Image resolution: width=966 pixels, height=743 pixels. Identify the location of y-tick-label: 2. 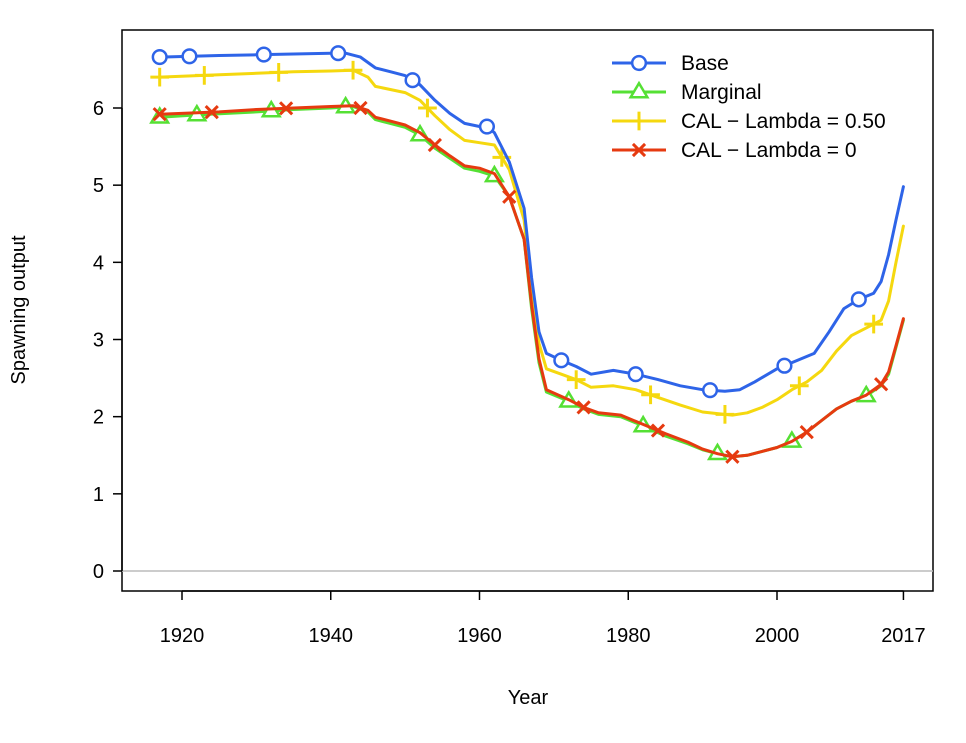
(98, 418).